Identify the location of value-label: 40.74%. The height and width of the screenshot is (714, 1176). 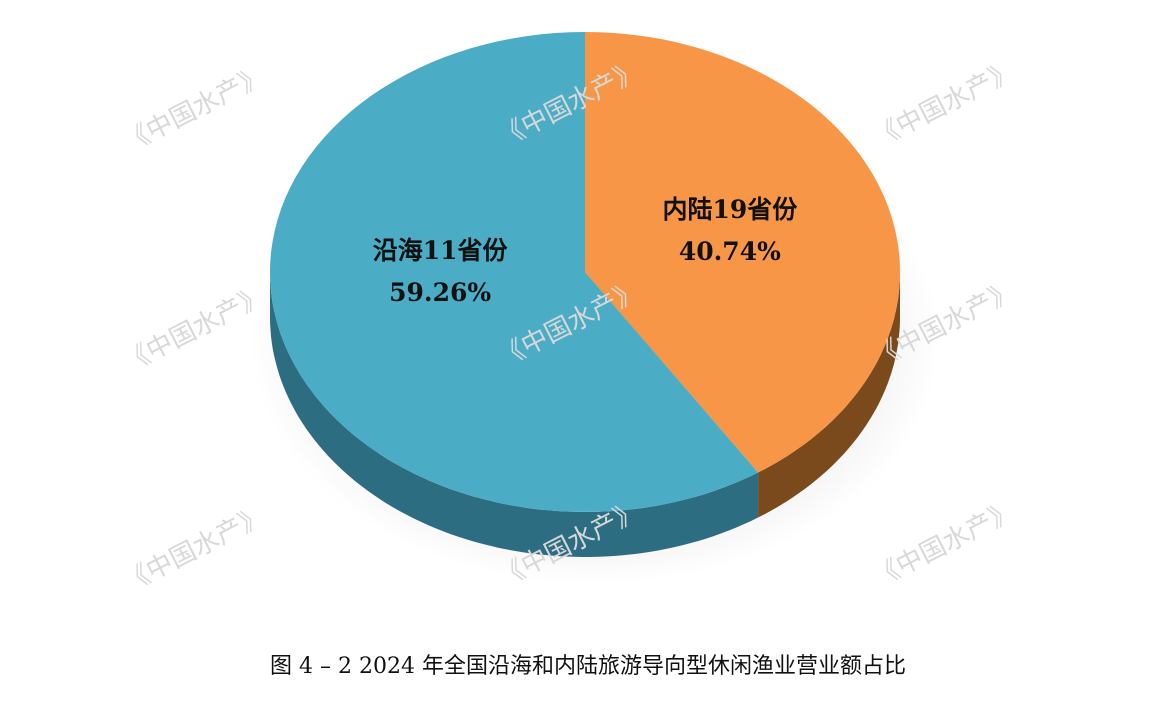
(730, 251).